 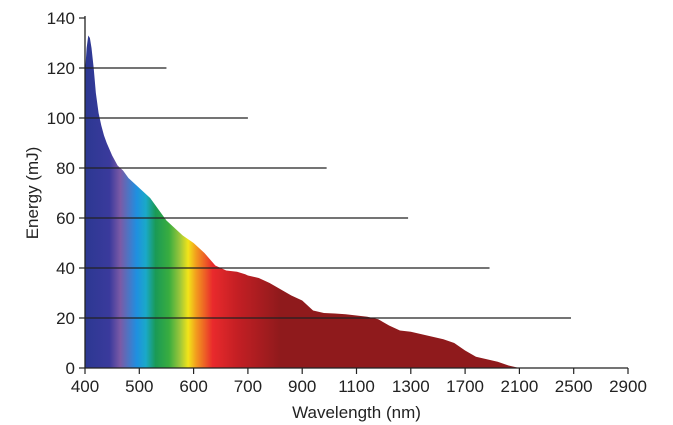 What do you see at coordinates (465, 386) in the screenshot?
I see `x-tick-label: 1700` at bounding box center [465, 386].